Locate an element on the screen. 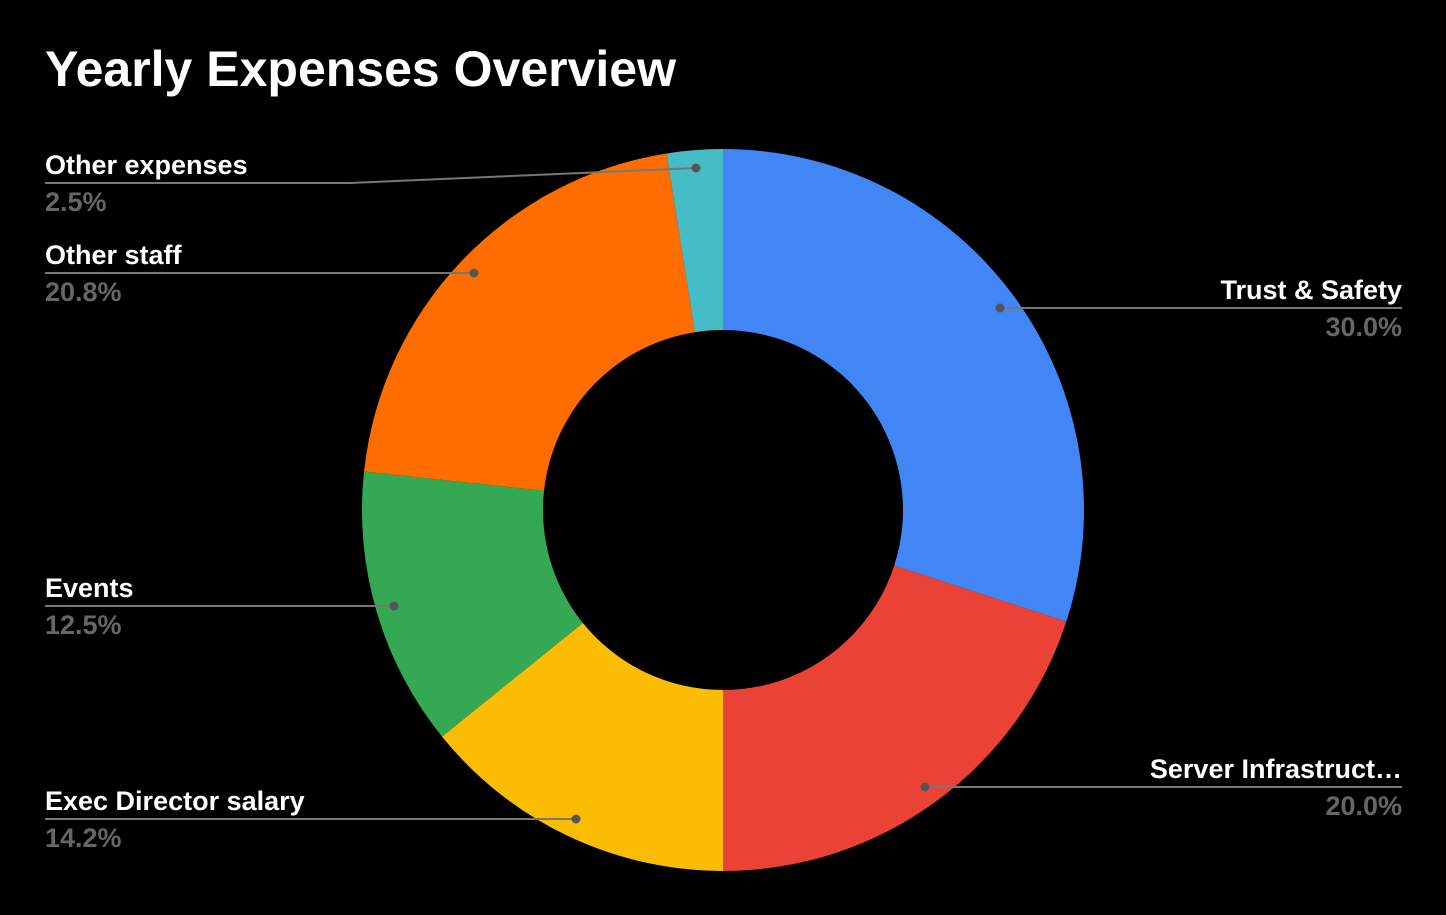 The height and width of the screenshot is (915, 1446). leader-dot-server-infrastruct is located at coordinates (925, 787).